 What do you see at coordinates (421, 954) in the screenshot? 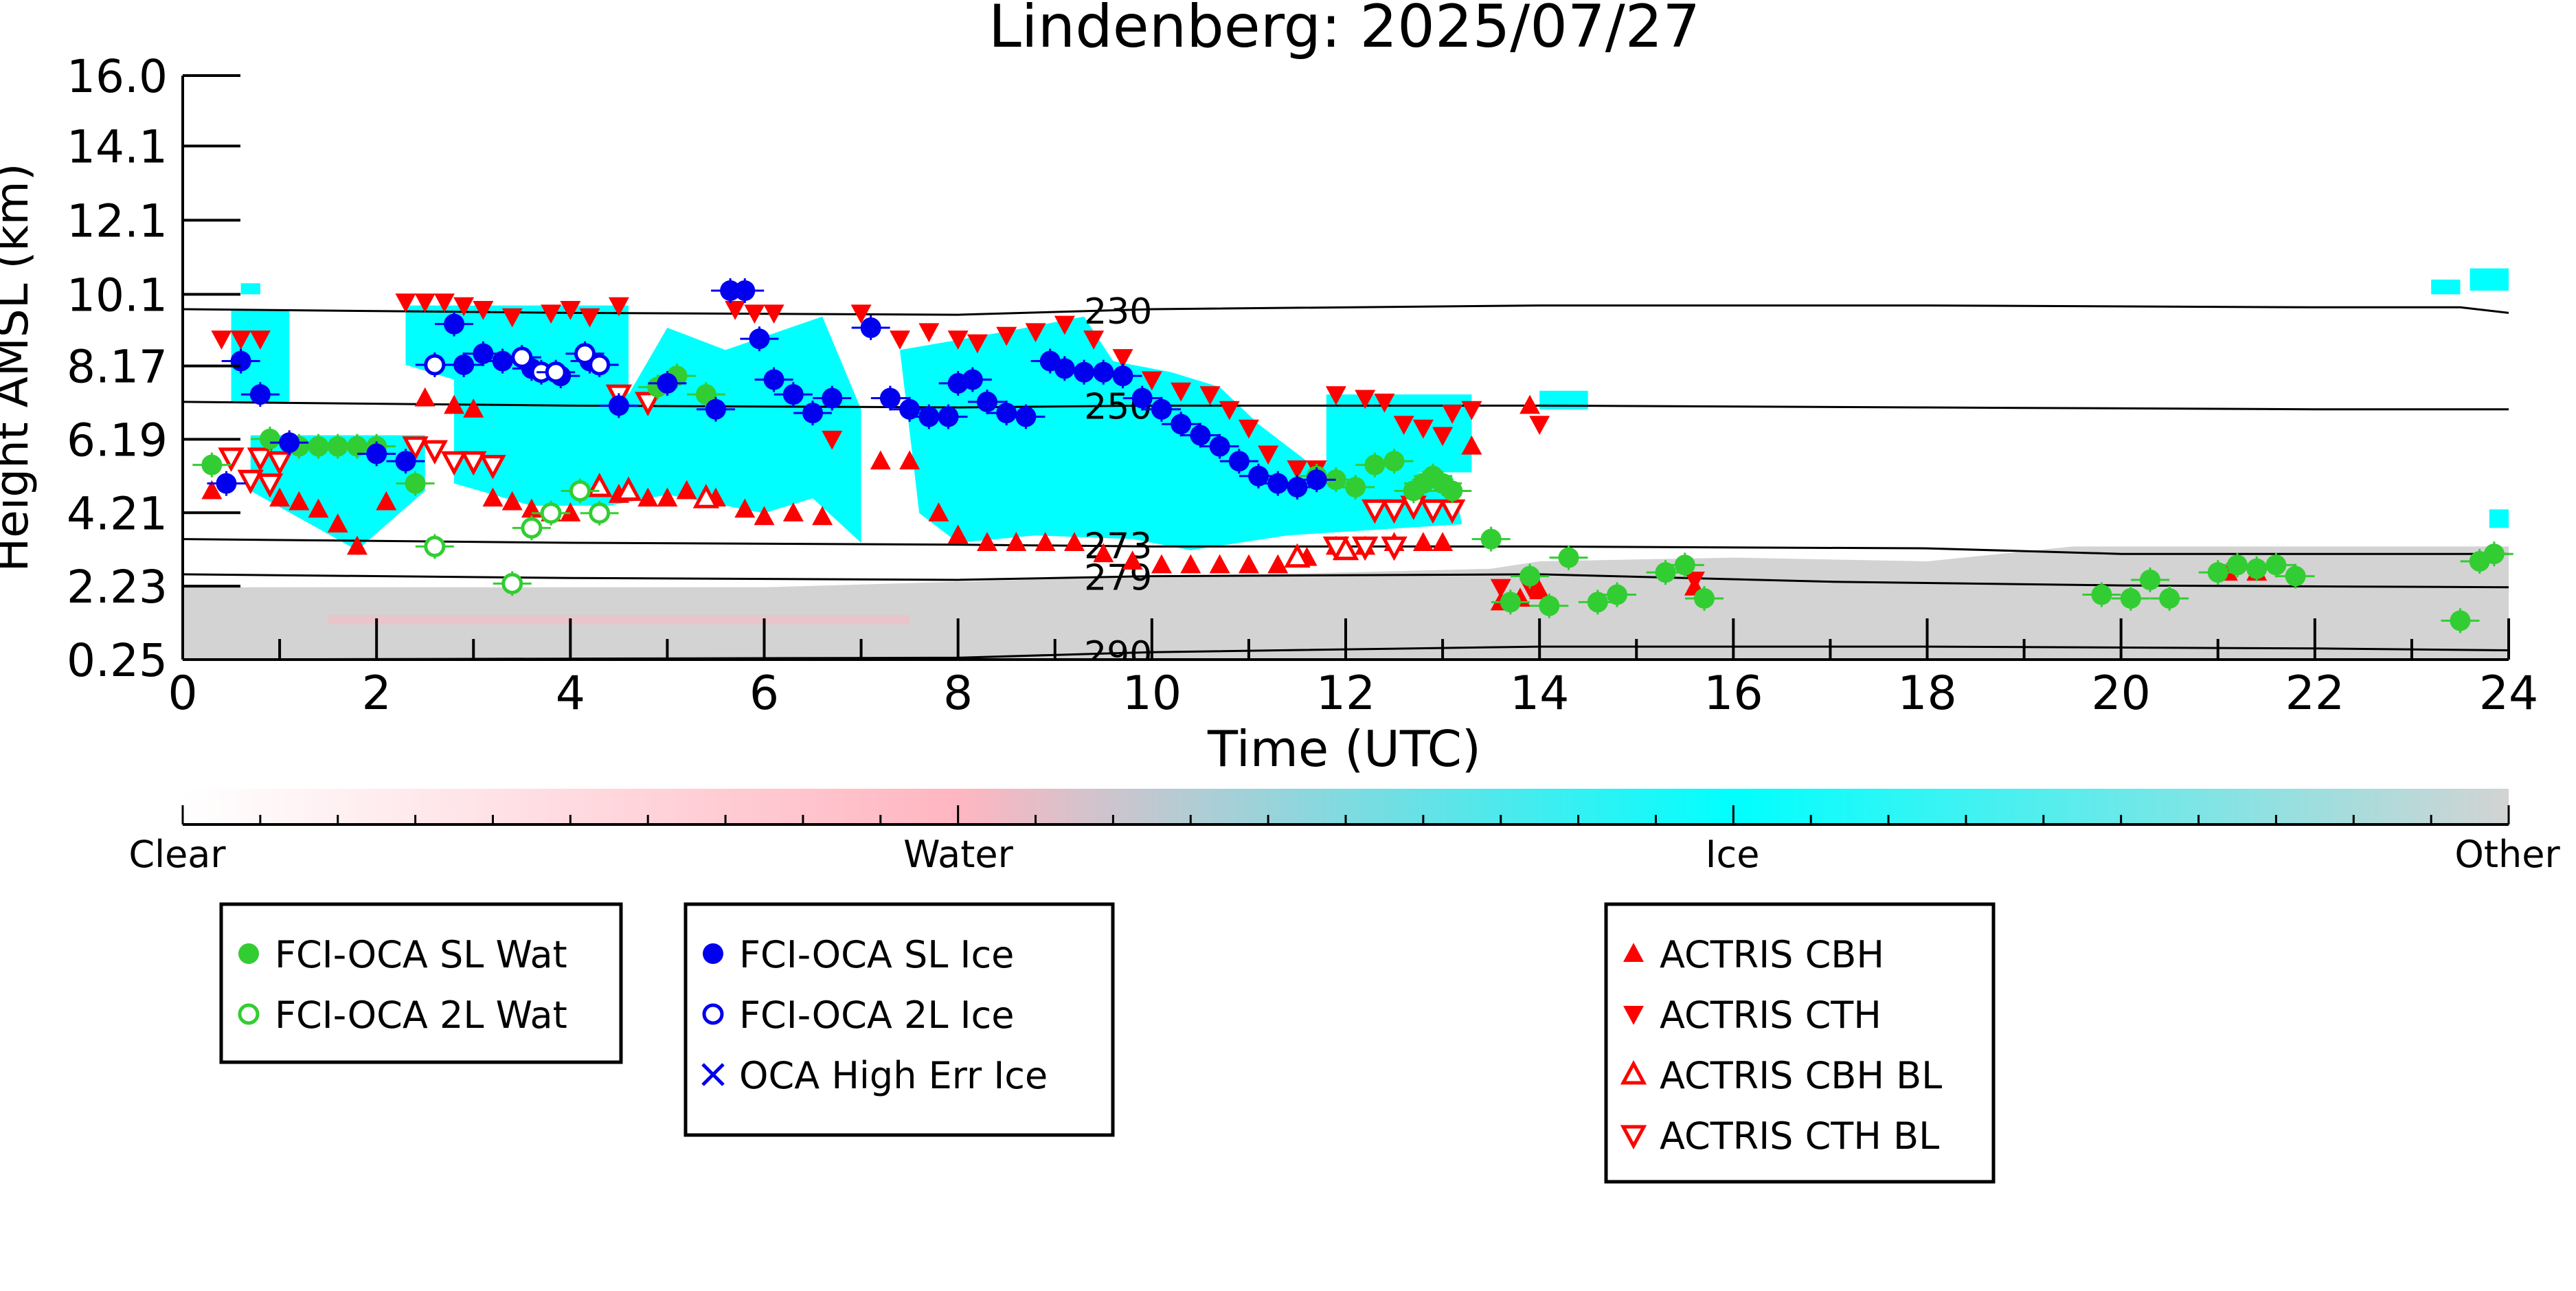
I see `legend-label: FCI-OCA SL Wat` at bounding box center [421, 954].